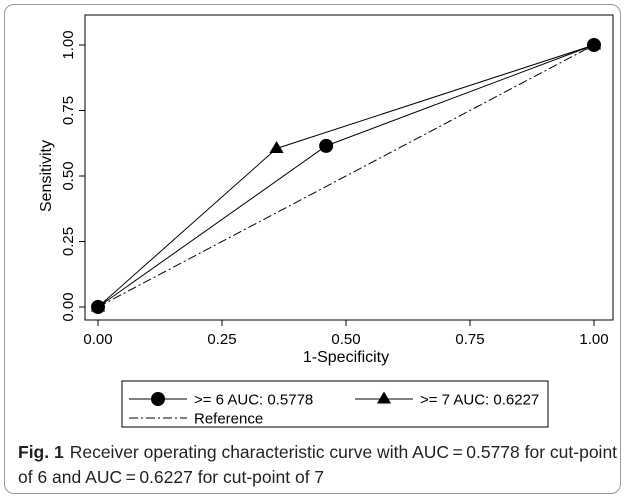 The image size is (627, 500). I want to click on y-tick-label: 0.25, so click(68, 241).